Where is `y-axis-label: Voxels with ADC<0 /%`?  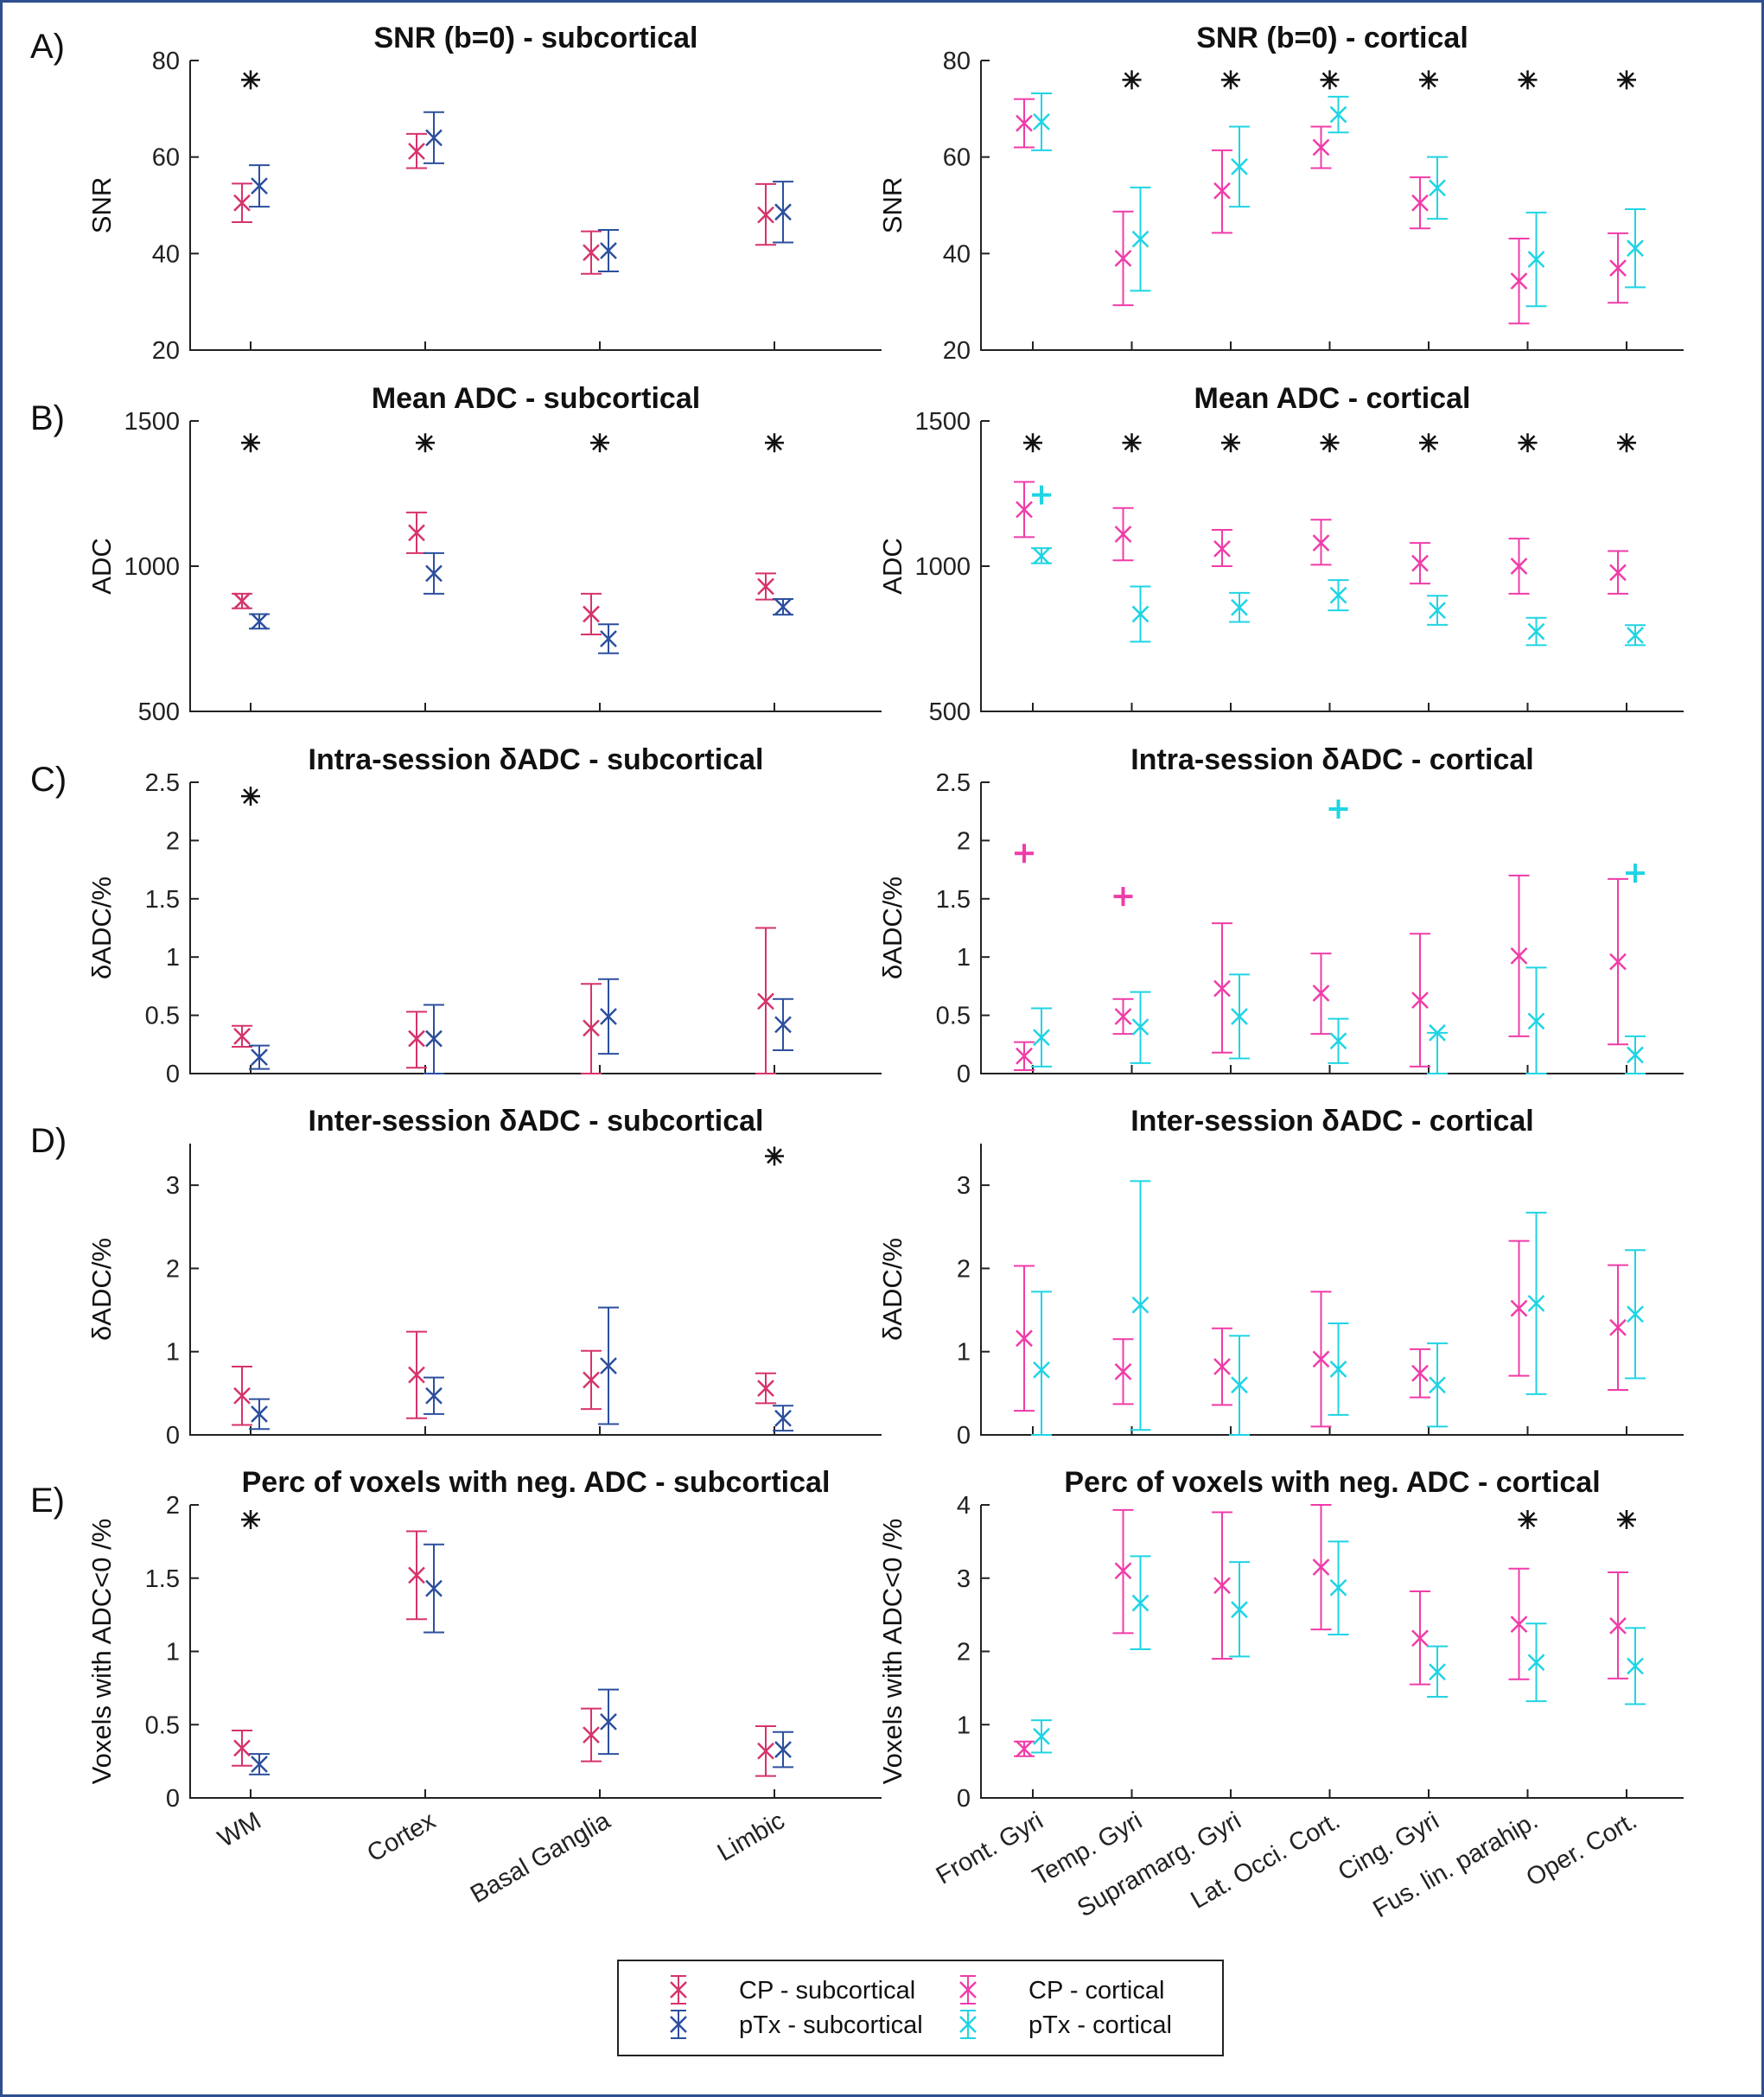 y-axis-label: Voxels with ADC<0 /% is located at coordinates (101, 1652).